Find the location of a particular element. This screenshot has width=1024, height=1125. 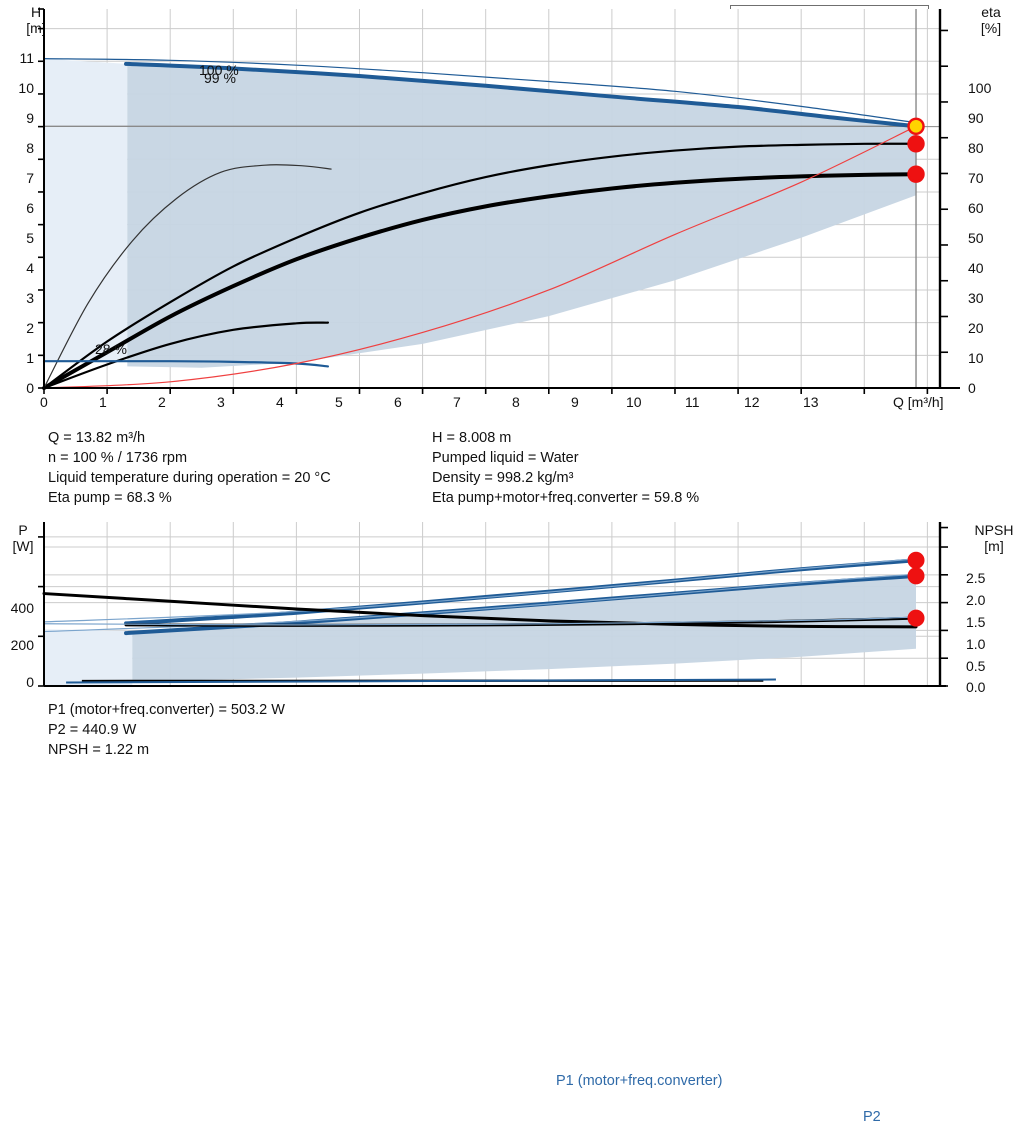

top-x-ticklabels: 0 1 2 3 4 5 6 7 8 9 10 11 12 13 is located at coordinates (512, 406).